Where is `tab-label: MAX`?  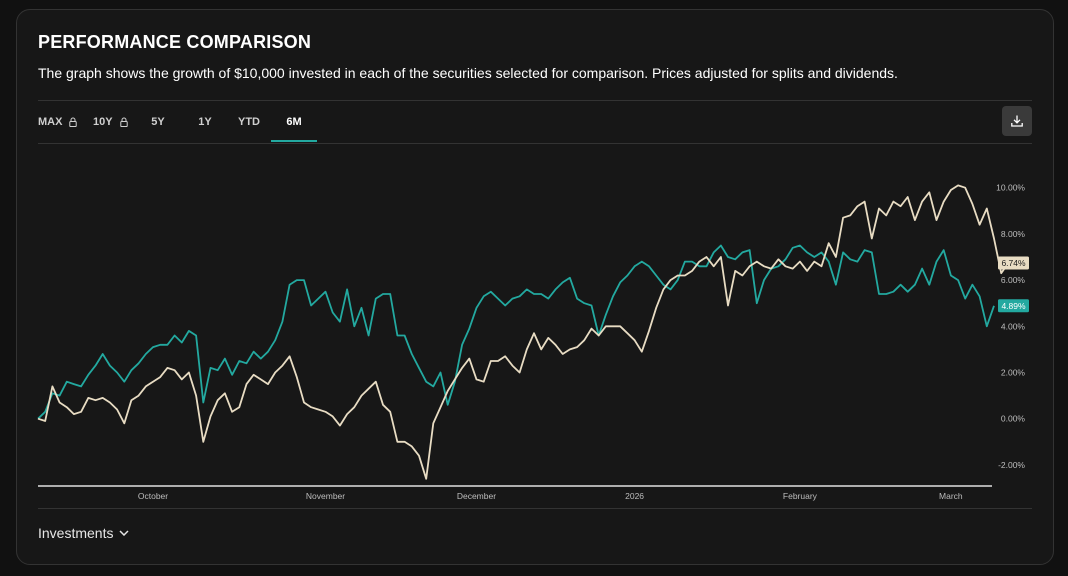
tab-label: MAX is located at coordinates (50, 122).